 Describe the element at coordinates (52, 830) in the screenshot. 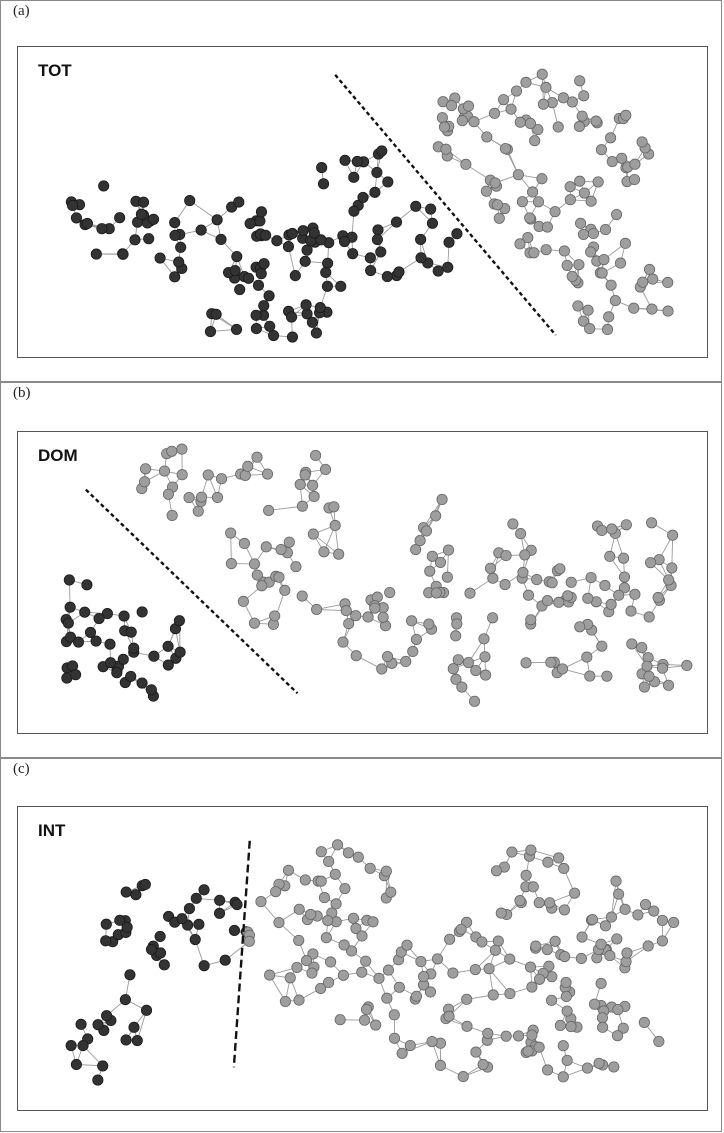

I see `network-title: INT` at that location.